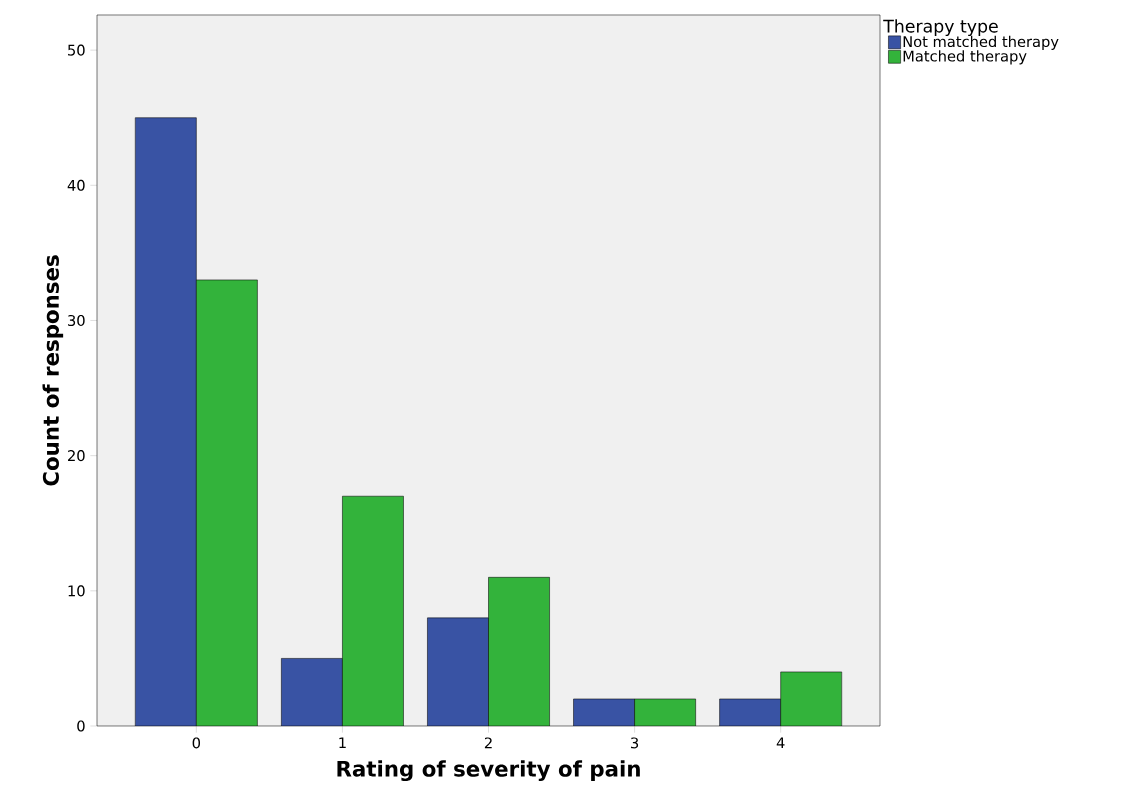  I want to click on x-tick-label: 0, so click(196, 743).